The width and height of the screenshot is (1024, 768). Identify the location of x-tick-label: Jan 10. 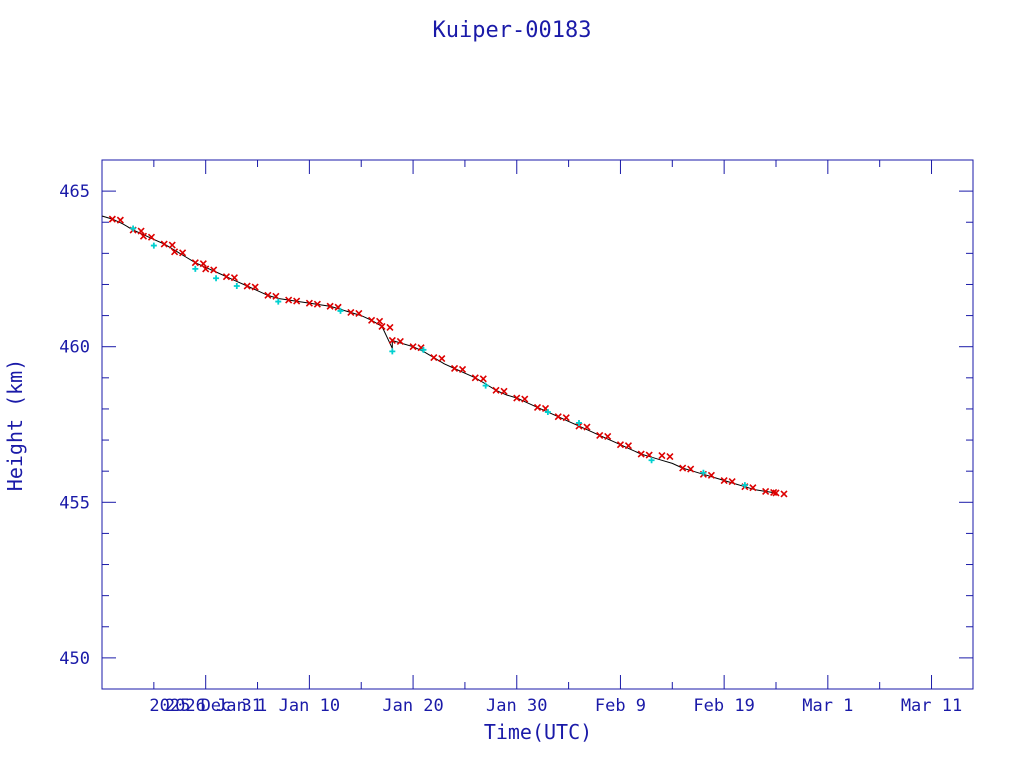
(309, 706).